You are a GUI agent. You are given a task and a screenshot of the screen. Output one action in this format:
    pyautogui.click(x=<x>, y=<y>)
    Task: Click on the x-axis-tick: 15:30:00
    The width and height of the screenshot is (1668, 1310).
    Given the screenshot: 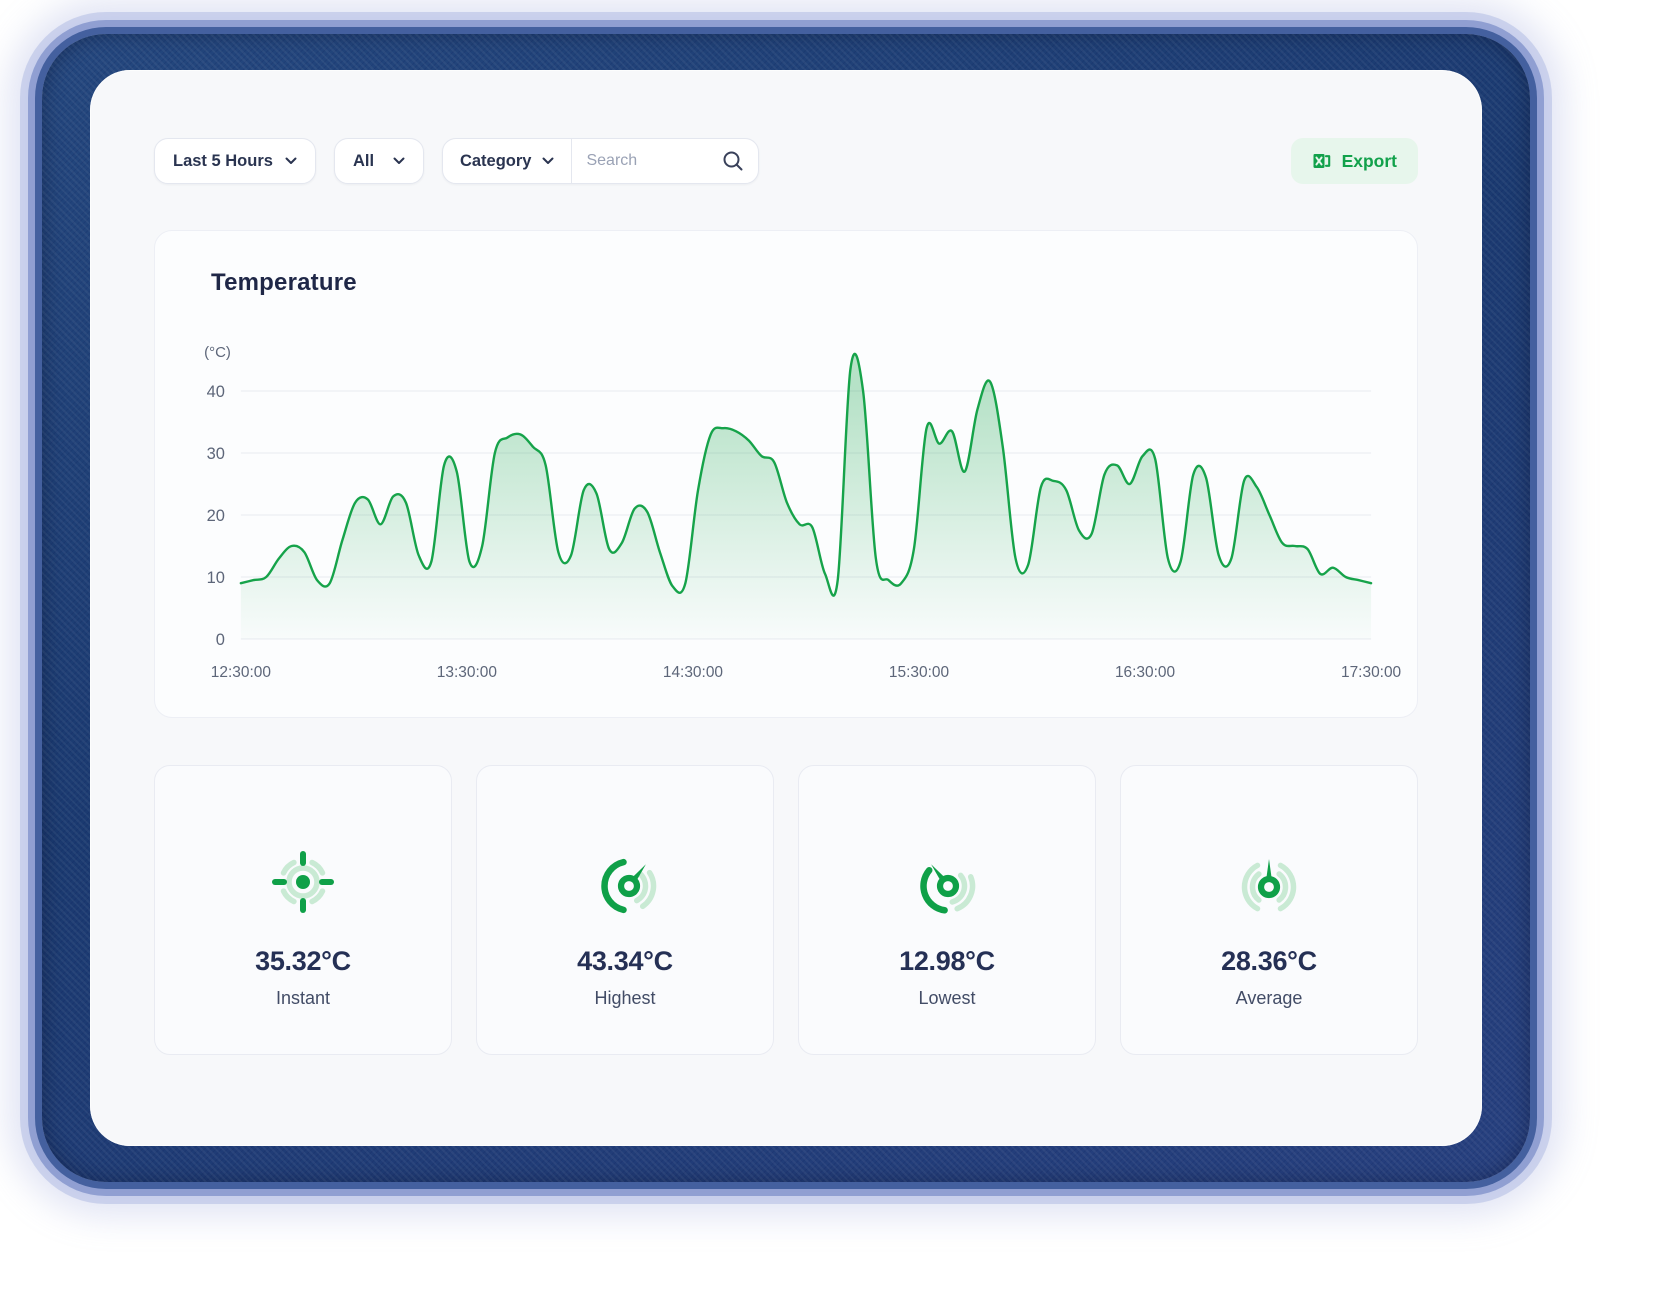 What is the action you would take?
    pyautogui.click(x=919, y=672)
    